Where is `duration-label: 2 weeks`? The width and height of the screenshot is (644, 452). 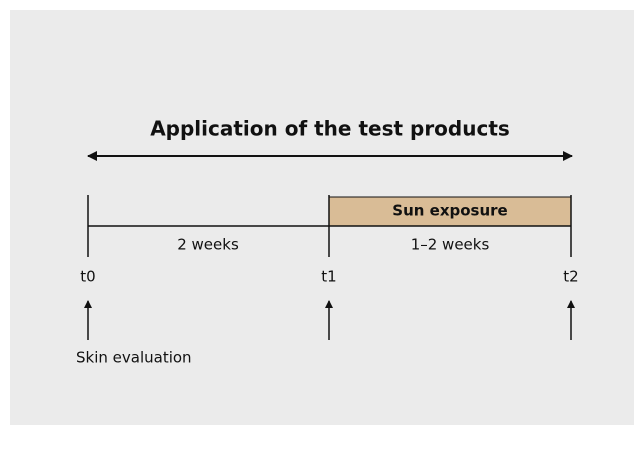
duration-label: 2 weeks is located at coordinates (208, 245).